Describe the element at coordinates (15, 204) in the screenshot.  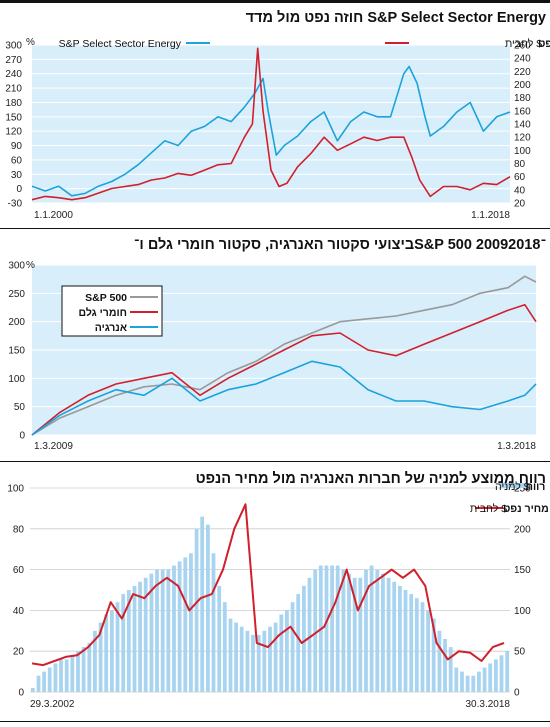
I see `chart1-left-tick: -30` at that location.